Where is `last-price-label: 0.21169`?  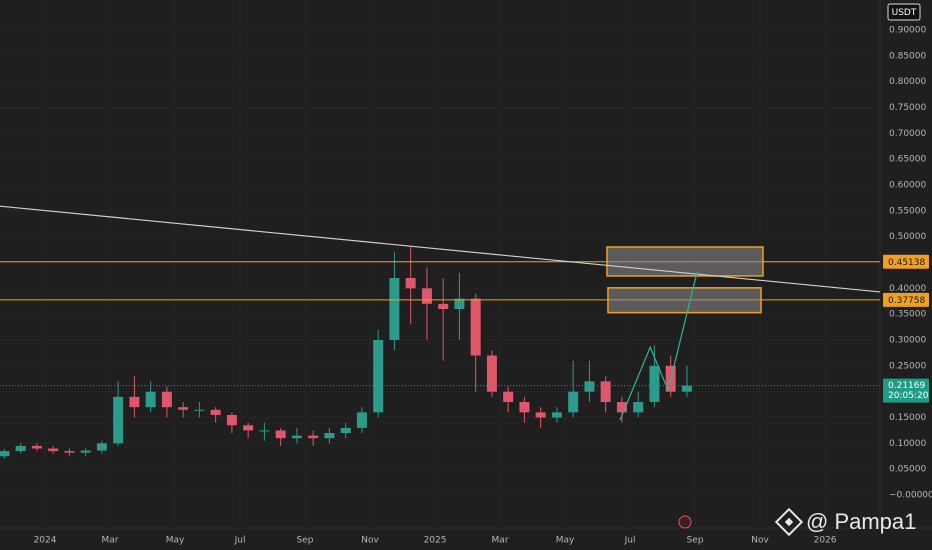 last-price-label: 0.21169 is located at coordinates (906, 386).